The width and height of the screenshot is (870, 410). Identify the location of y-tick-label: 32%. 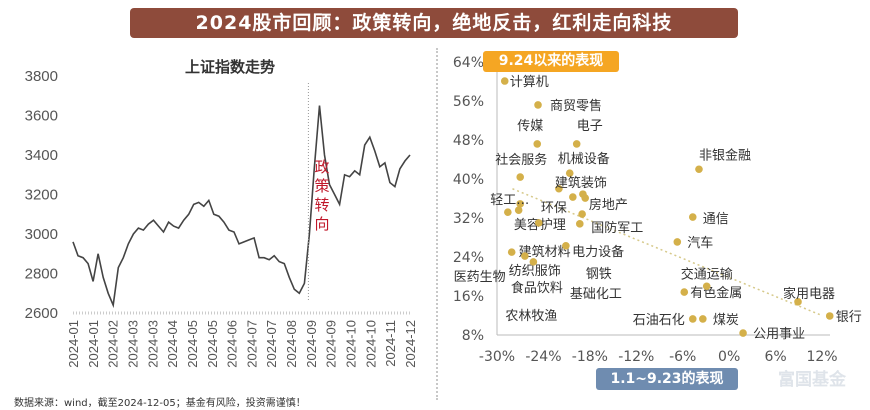
(468, 219).